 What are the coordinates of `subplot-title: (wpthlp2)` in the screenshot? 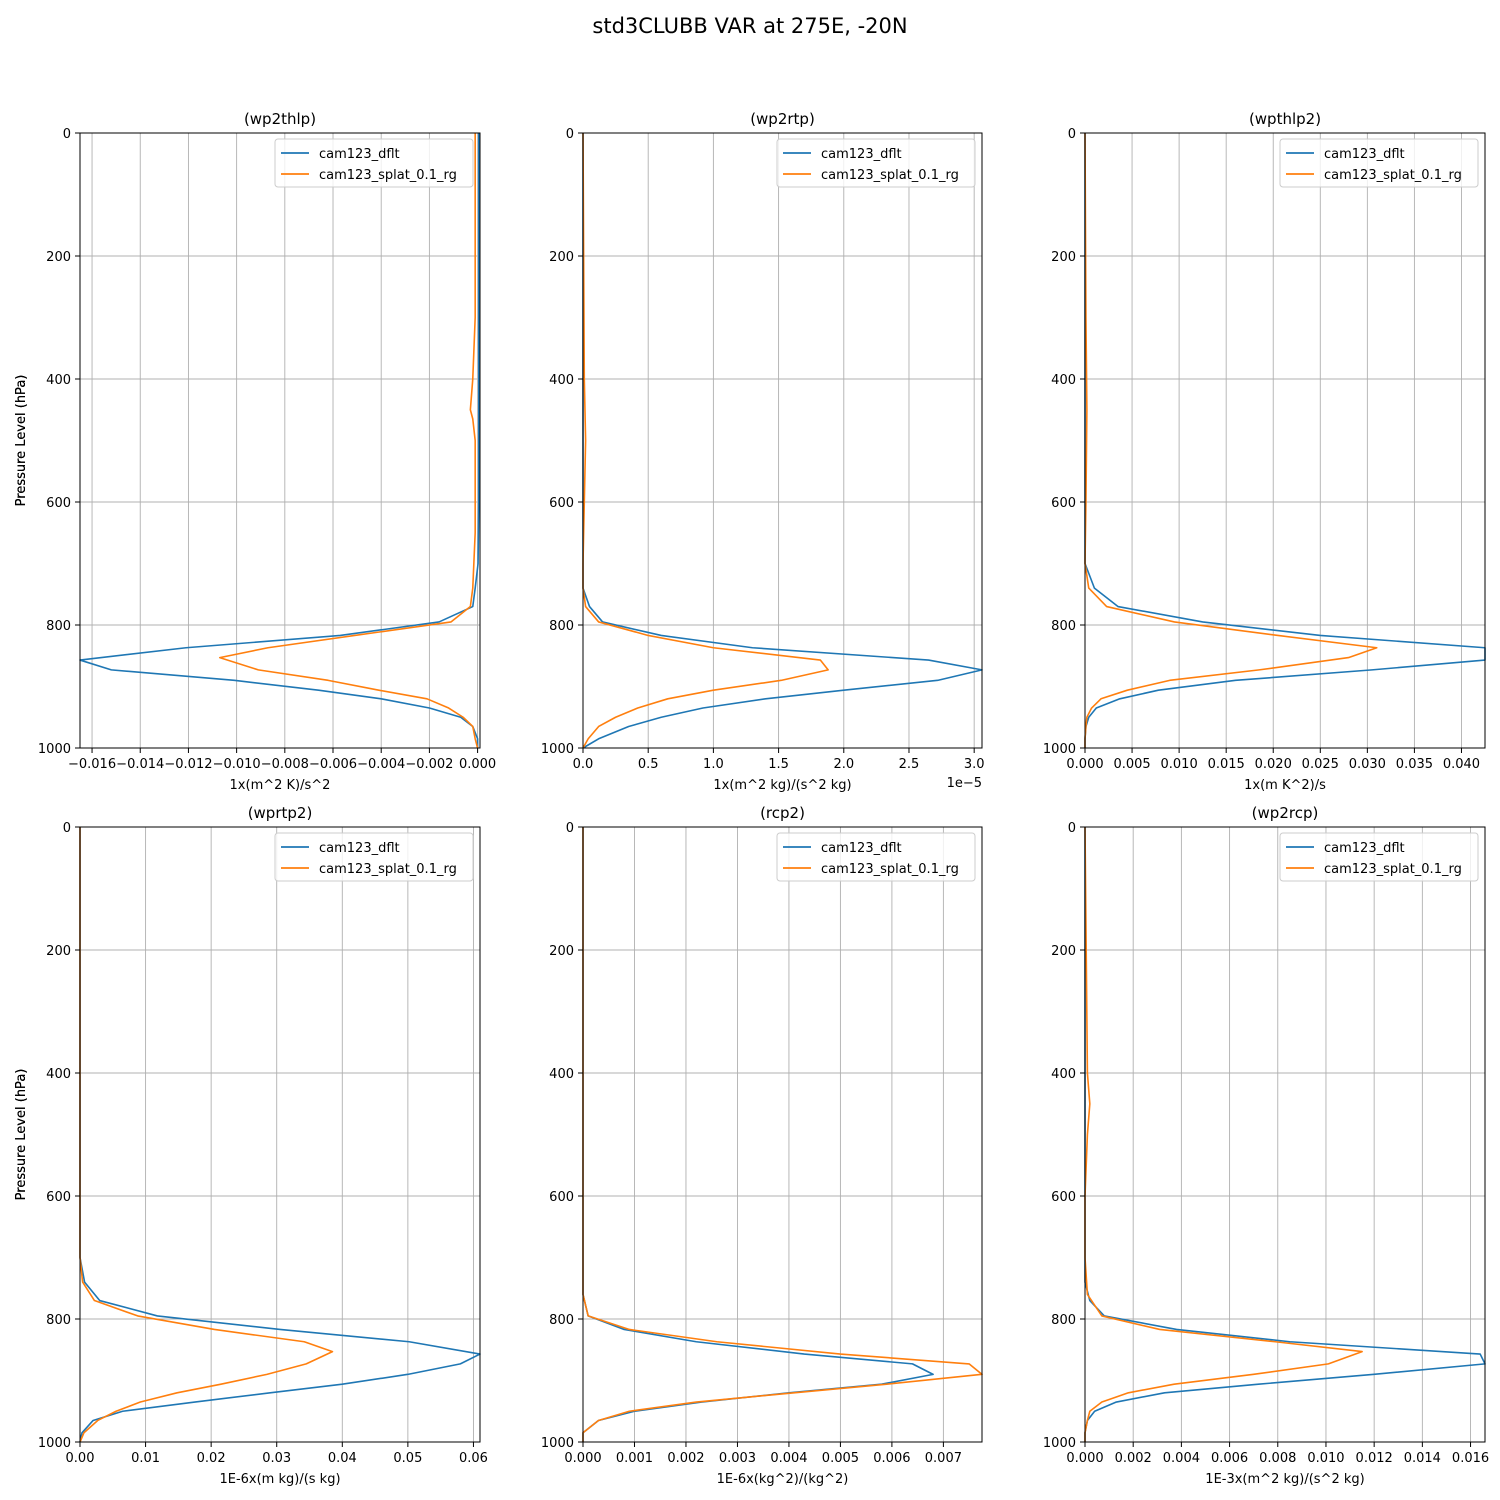 It's located at (1285, 119).